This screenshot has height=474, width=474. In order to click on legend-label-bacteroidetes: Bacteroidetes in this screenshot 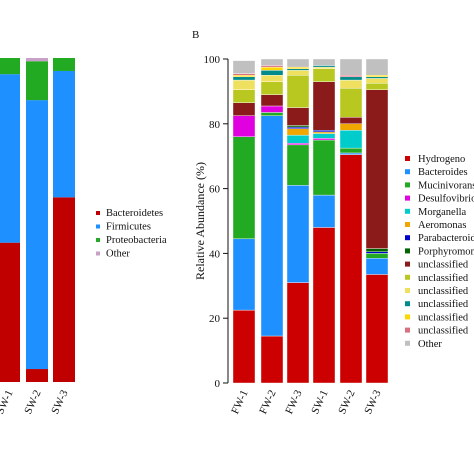, I will do `click(134, 213)`.